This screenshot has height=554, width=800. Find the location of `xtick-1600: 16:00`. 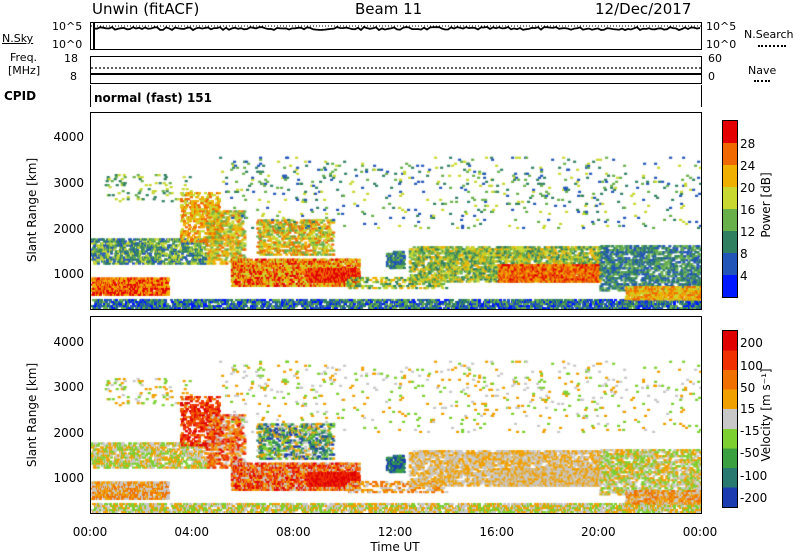

xtick-1600: 16:00 is located at coordinates (496, 532).